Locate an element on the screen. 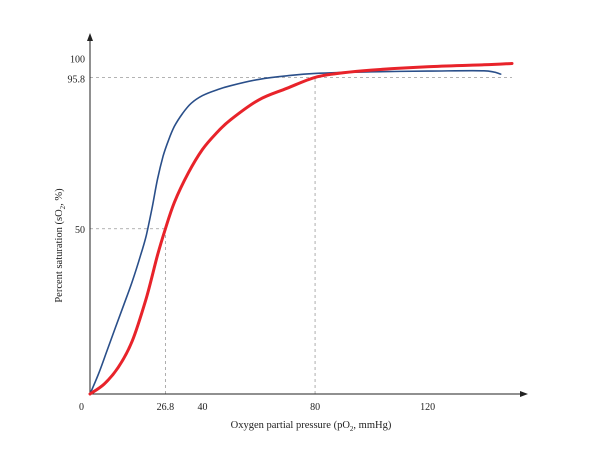  x-tick-label-0: 26.8 is located at coordinates (166, 407).